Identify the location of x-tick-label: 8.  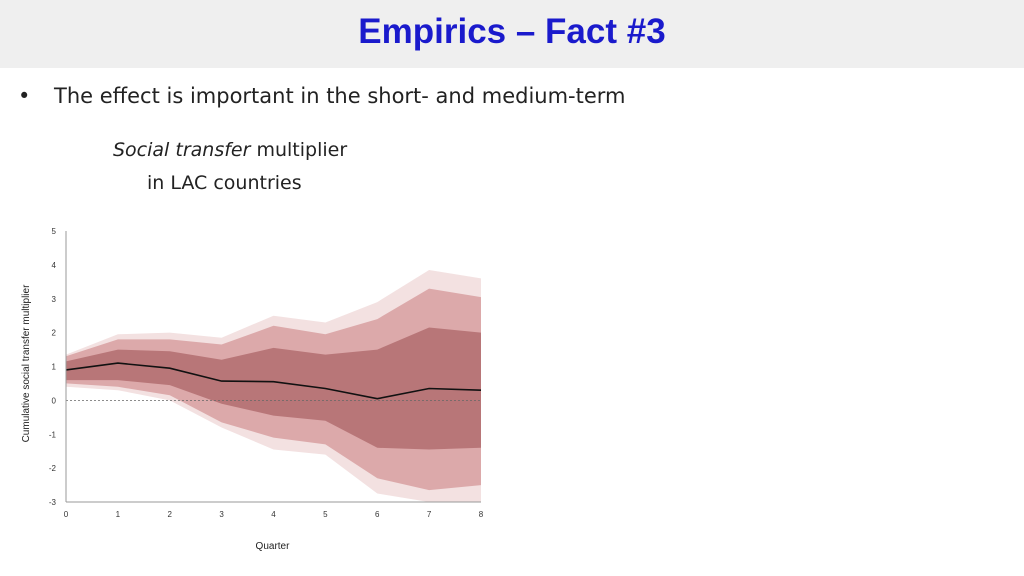
(481, 514).